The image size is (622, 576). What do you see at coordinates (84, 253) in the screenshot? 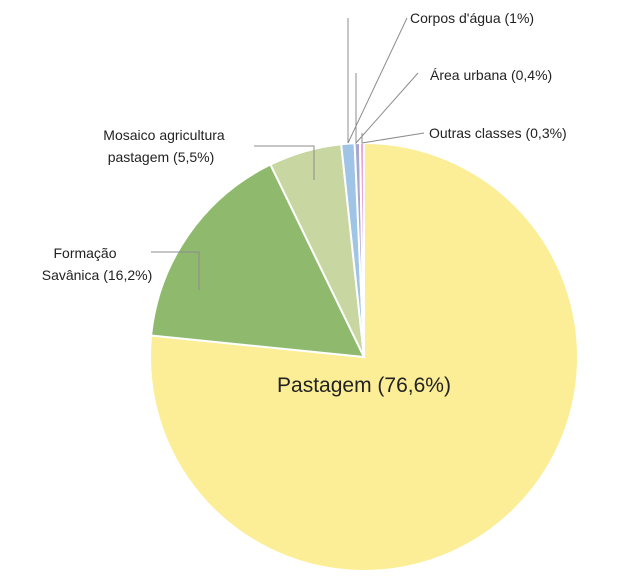
I see `slice-label-formacao-line1: Formação` at bounding box center [84, 253].